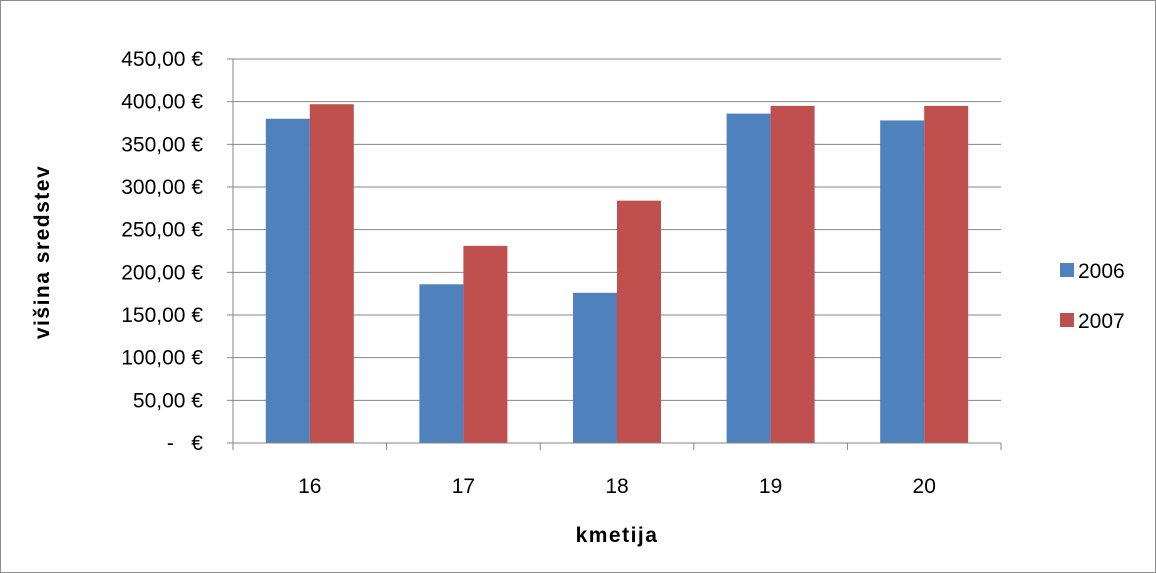 This screenshot has width=1156, height=573. What do you see at coordinates (1067, 320) in the screenshot?
I see `legend-swatch-2007` at bounding box center [1067, 320].